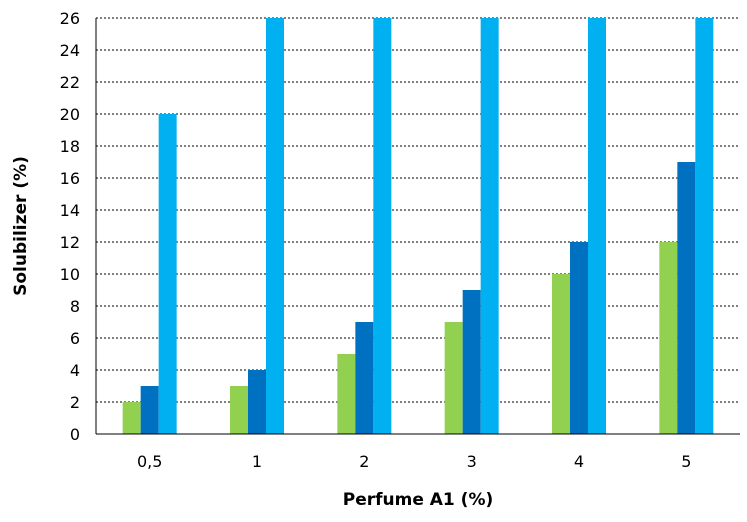 This screenshot has width=747, height=522. What do you see at coordinates (70, 50) in the screenshot?
I see `y-tick-label: 24` at bounding box center [70, 50].